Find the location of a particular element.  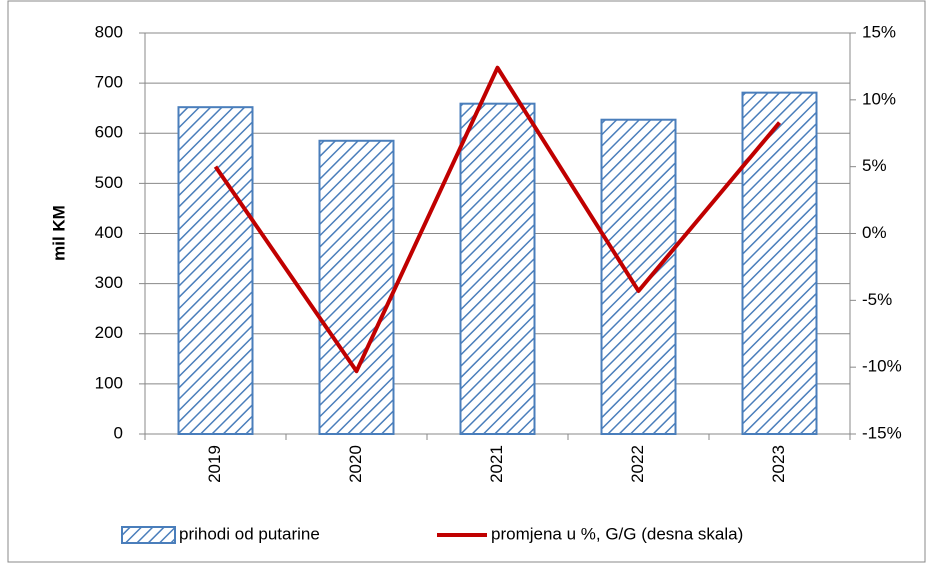

y-axis-label: mil KM is located at coordinates (58, 233).